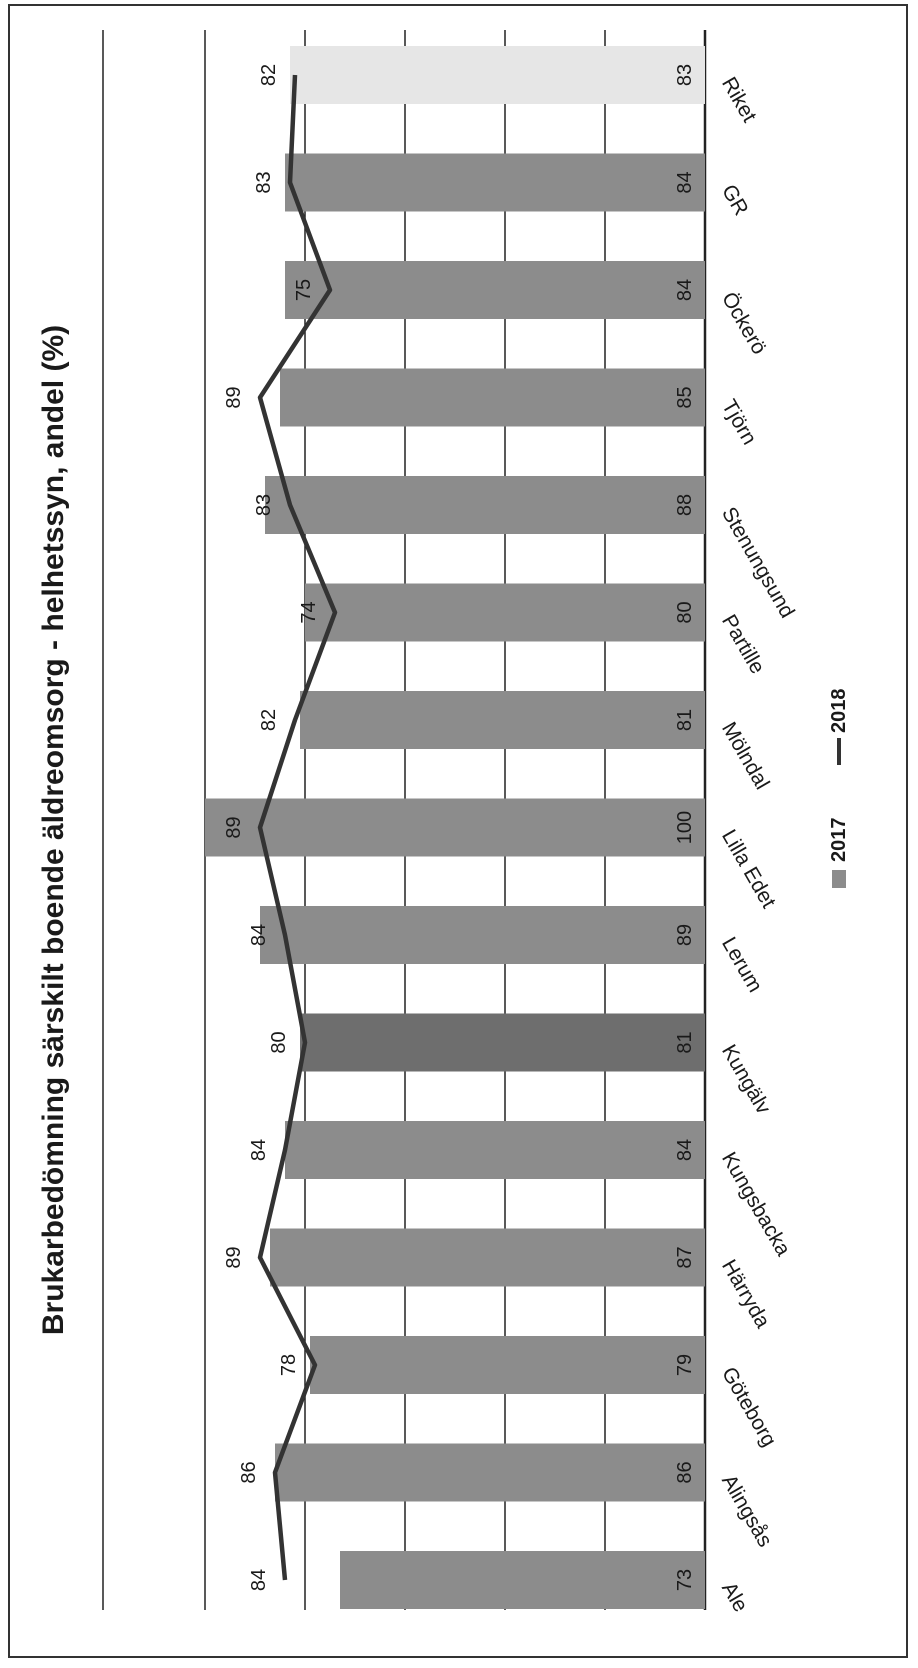 The image size is (918, 1668). I want to click on bar-value-label: 89, so click(685, 935).